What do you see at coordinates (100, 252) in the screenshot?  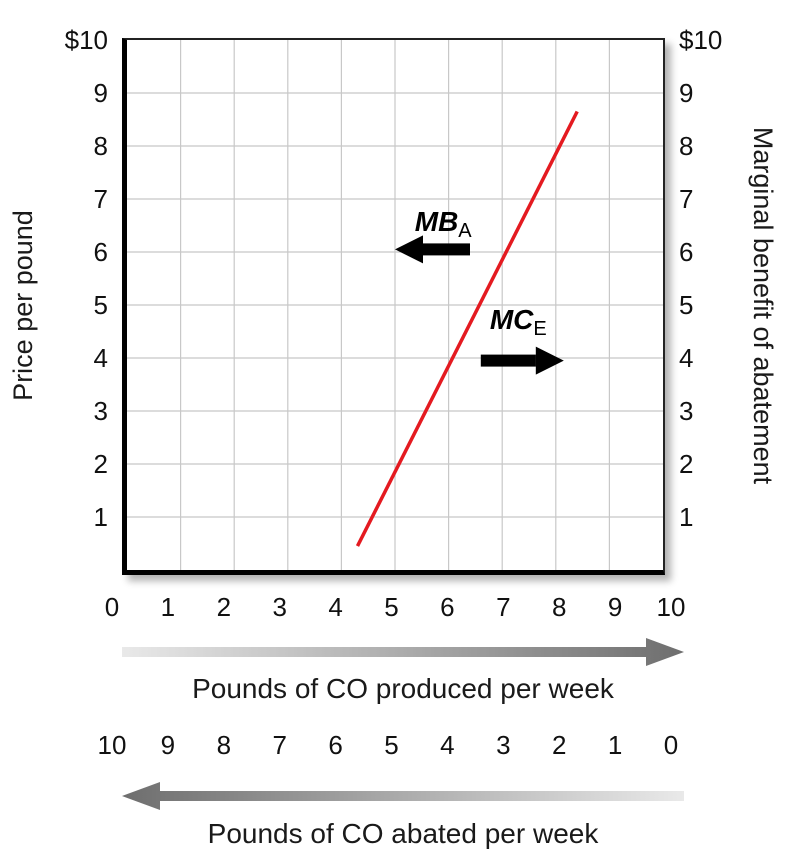 I see `left-y-tick: 6` at bounding box center [100, 252].